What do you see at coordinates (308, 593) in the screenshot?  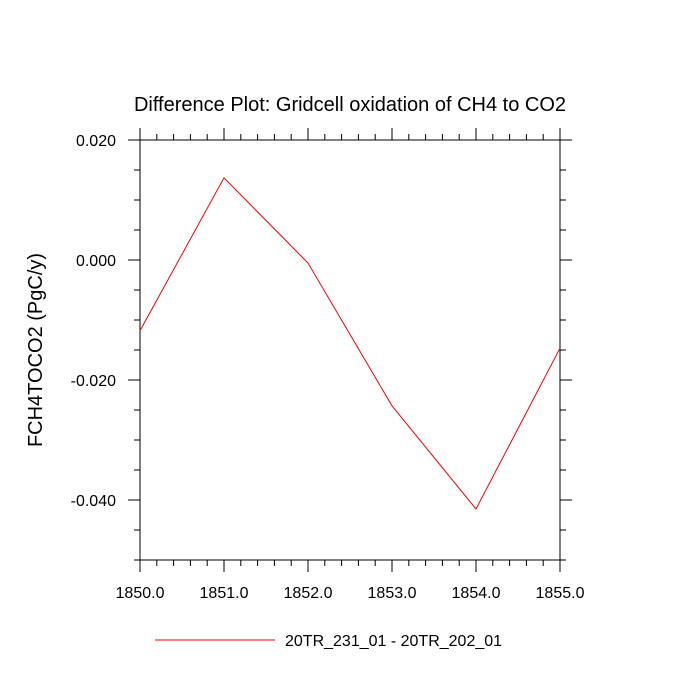 I see `x-tick-label: 1852.0` at bounding box center [308, 593].